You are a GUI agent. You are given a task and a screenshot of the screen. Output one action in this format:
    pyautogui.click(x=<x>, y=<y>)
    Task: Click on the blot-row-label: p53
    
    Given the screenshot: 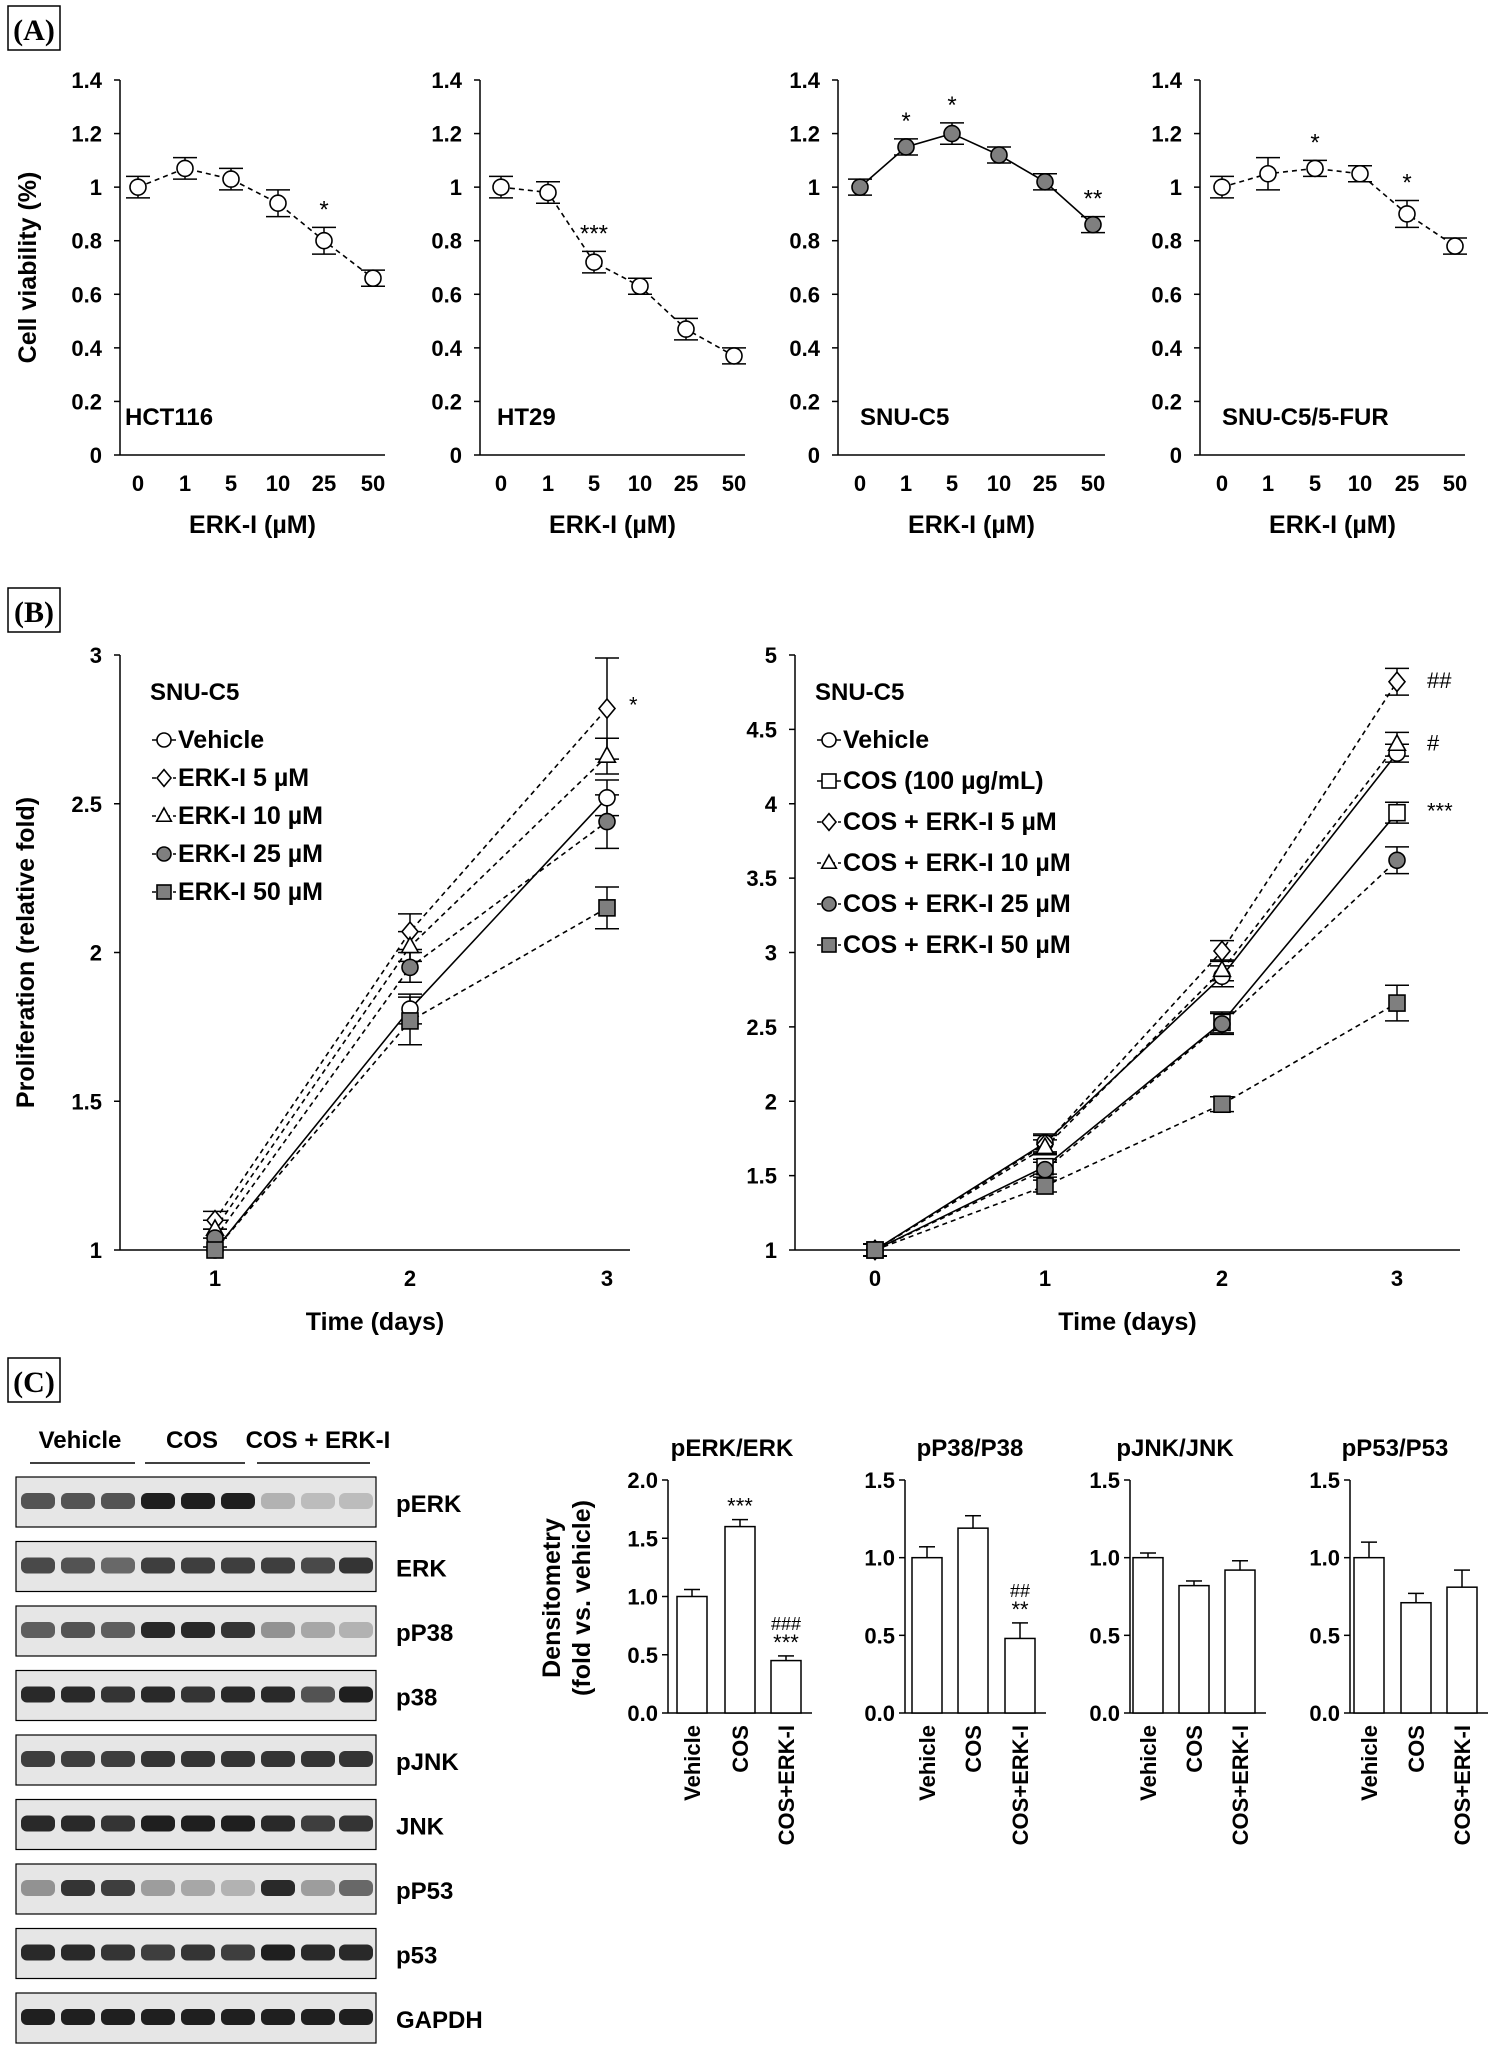 What is the action you would take?
    pyautogui.click(x=416, y=1956)
    